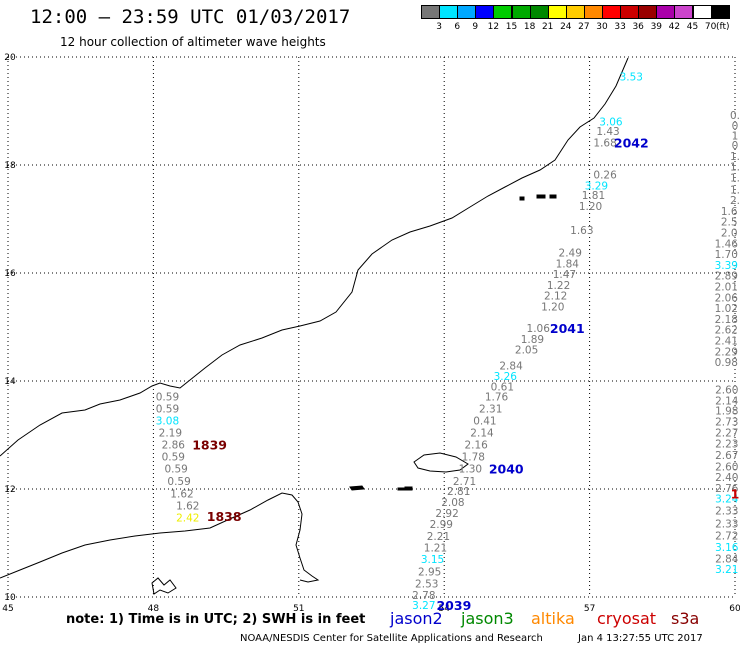  Describe the element at coordinates (452, 503) in the screenshot. I see `wave-height-value: 2.08` at that location.